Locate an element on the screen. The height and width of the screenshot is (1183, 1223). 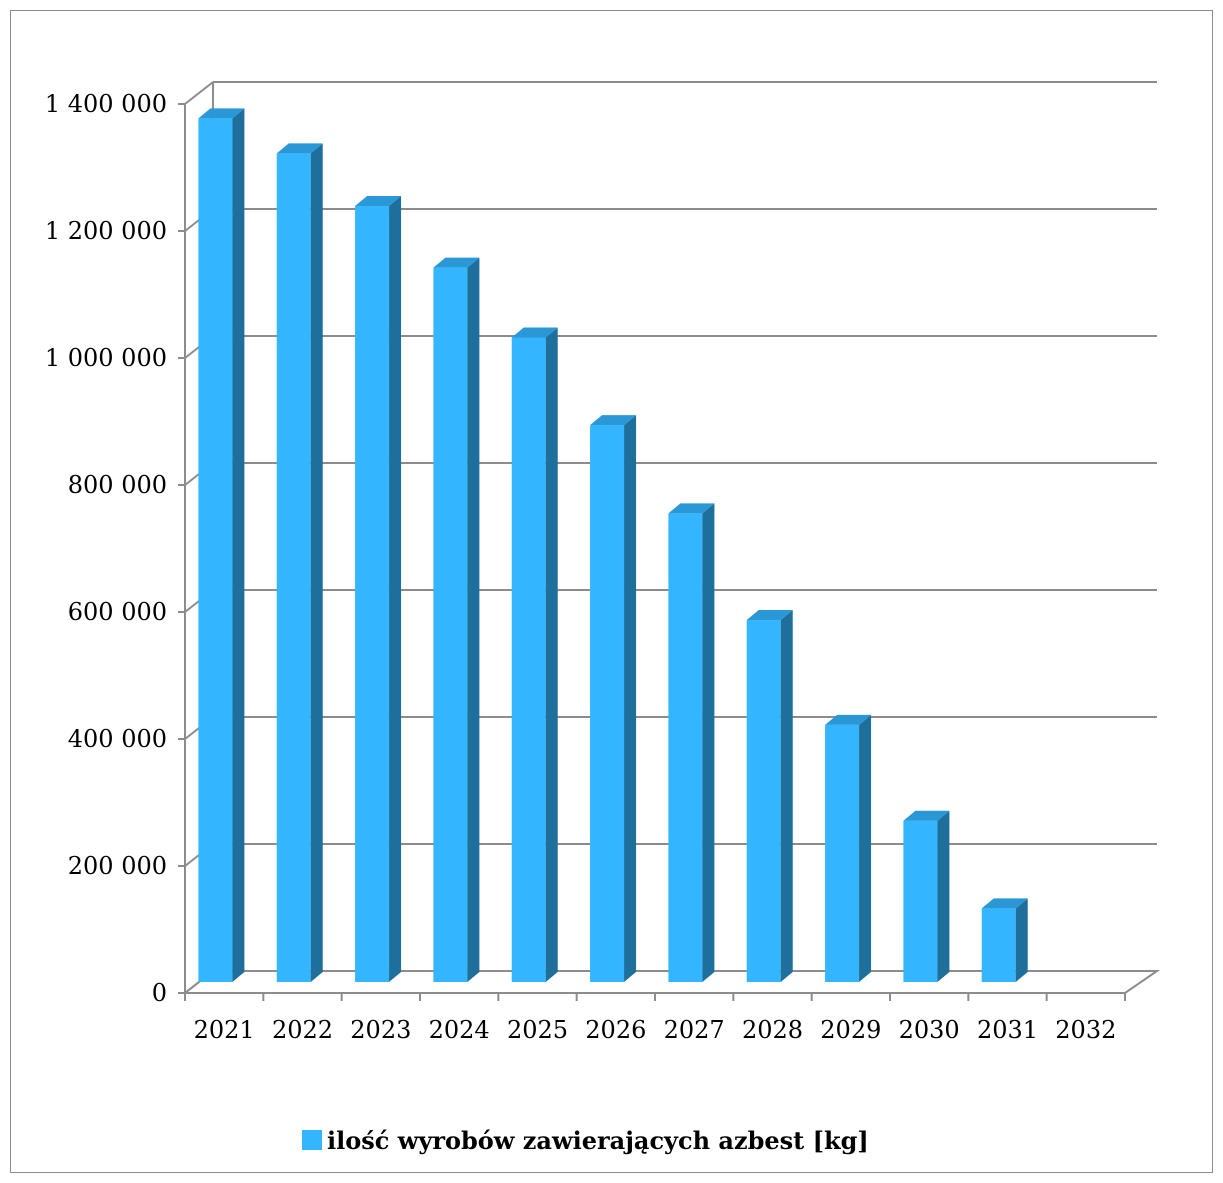
x-tick-label: 2032 is located at coordinates (1085, 1030).